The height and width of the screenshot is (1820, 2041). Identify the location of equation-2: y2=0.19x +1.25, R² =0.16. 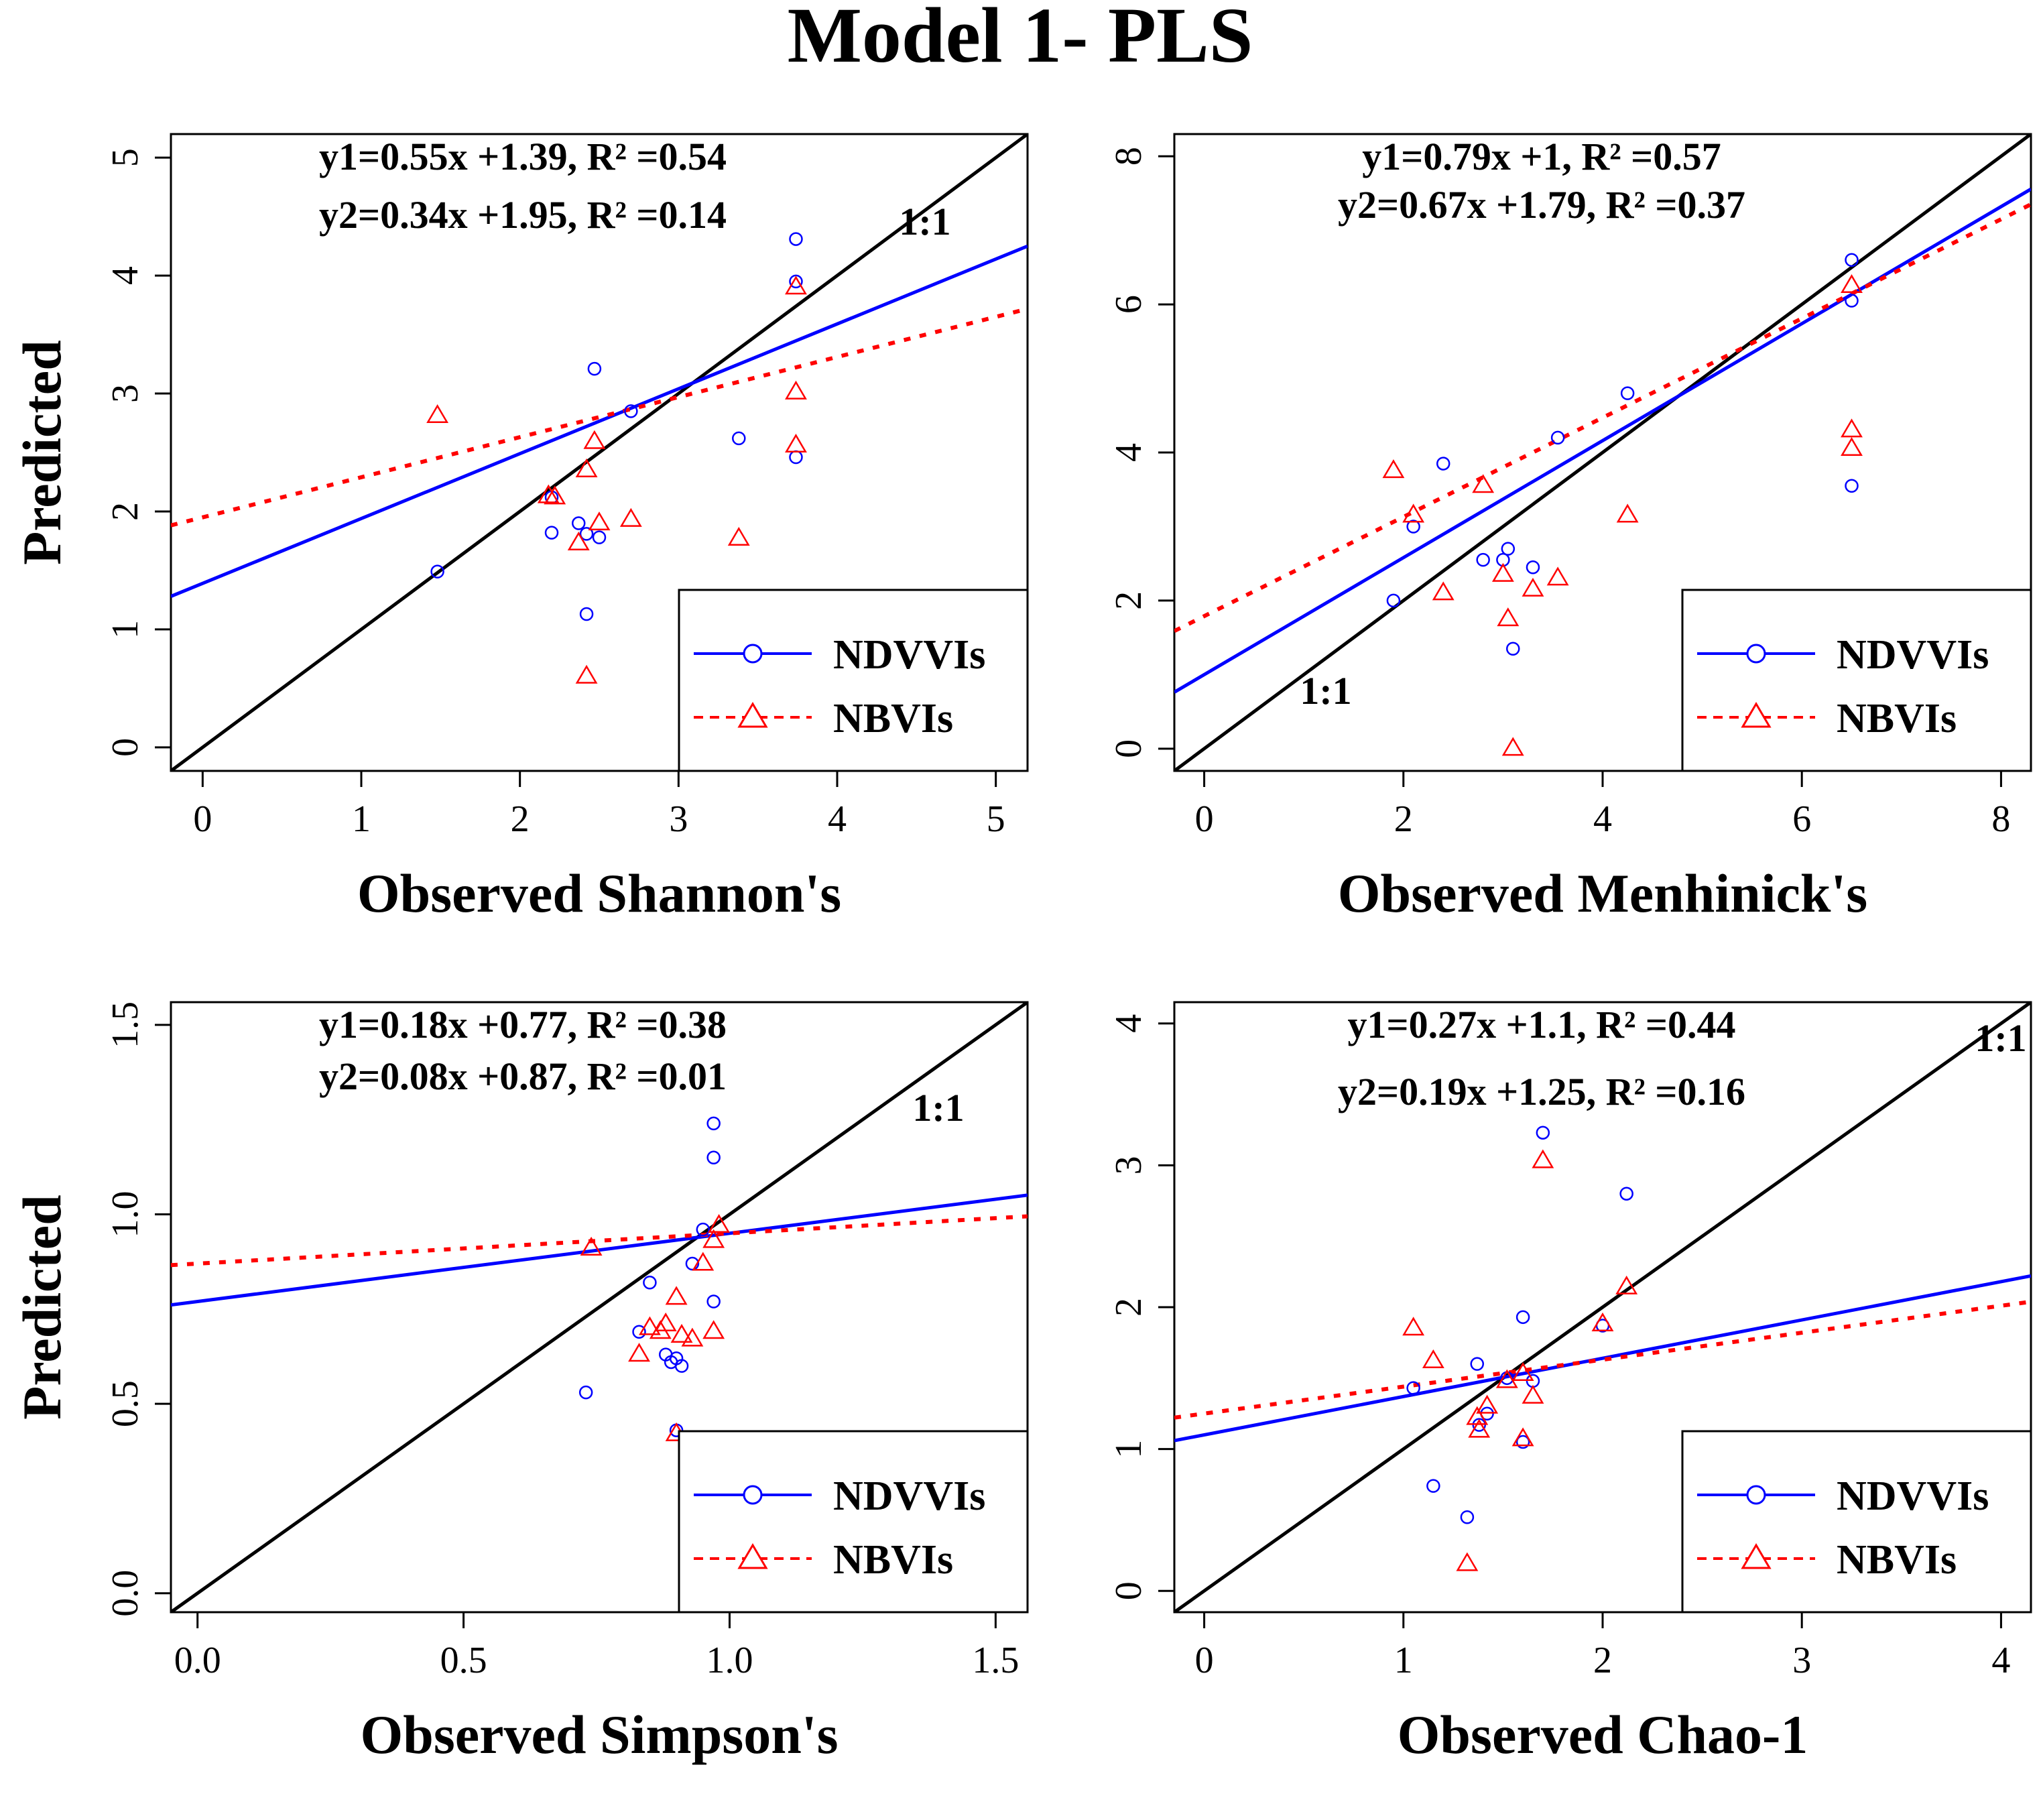
(1541, 1091).